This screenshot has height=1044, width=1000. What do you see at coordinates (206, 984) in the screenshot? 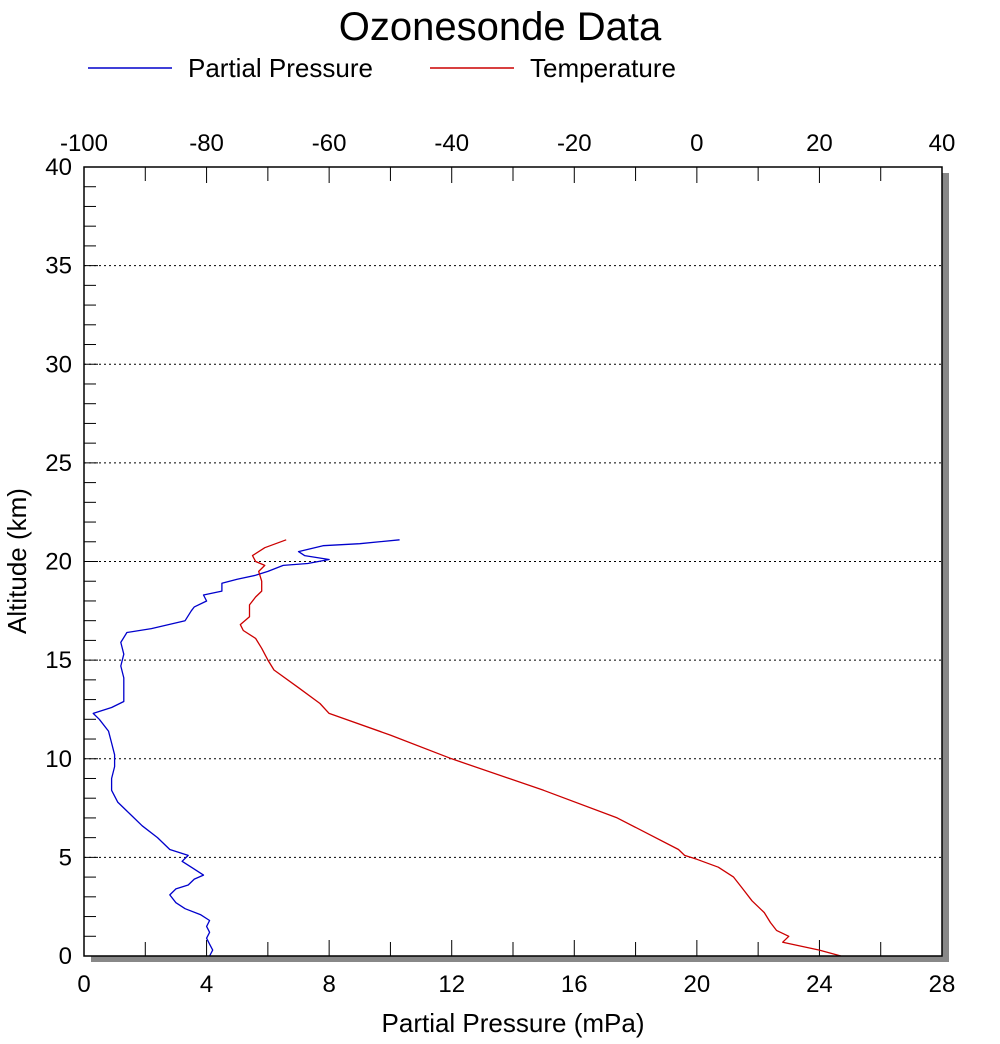
I see `x-bottom-tick-label: 4` at bounding box center [206, 984].